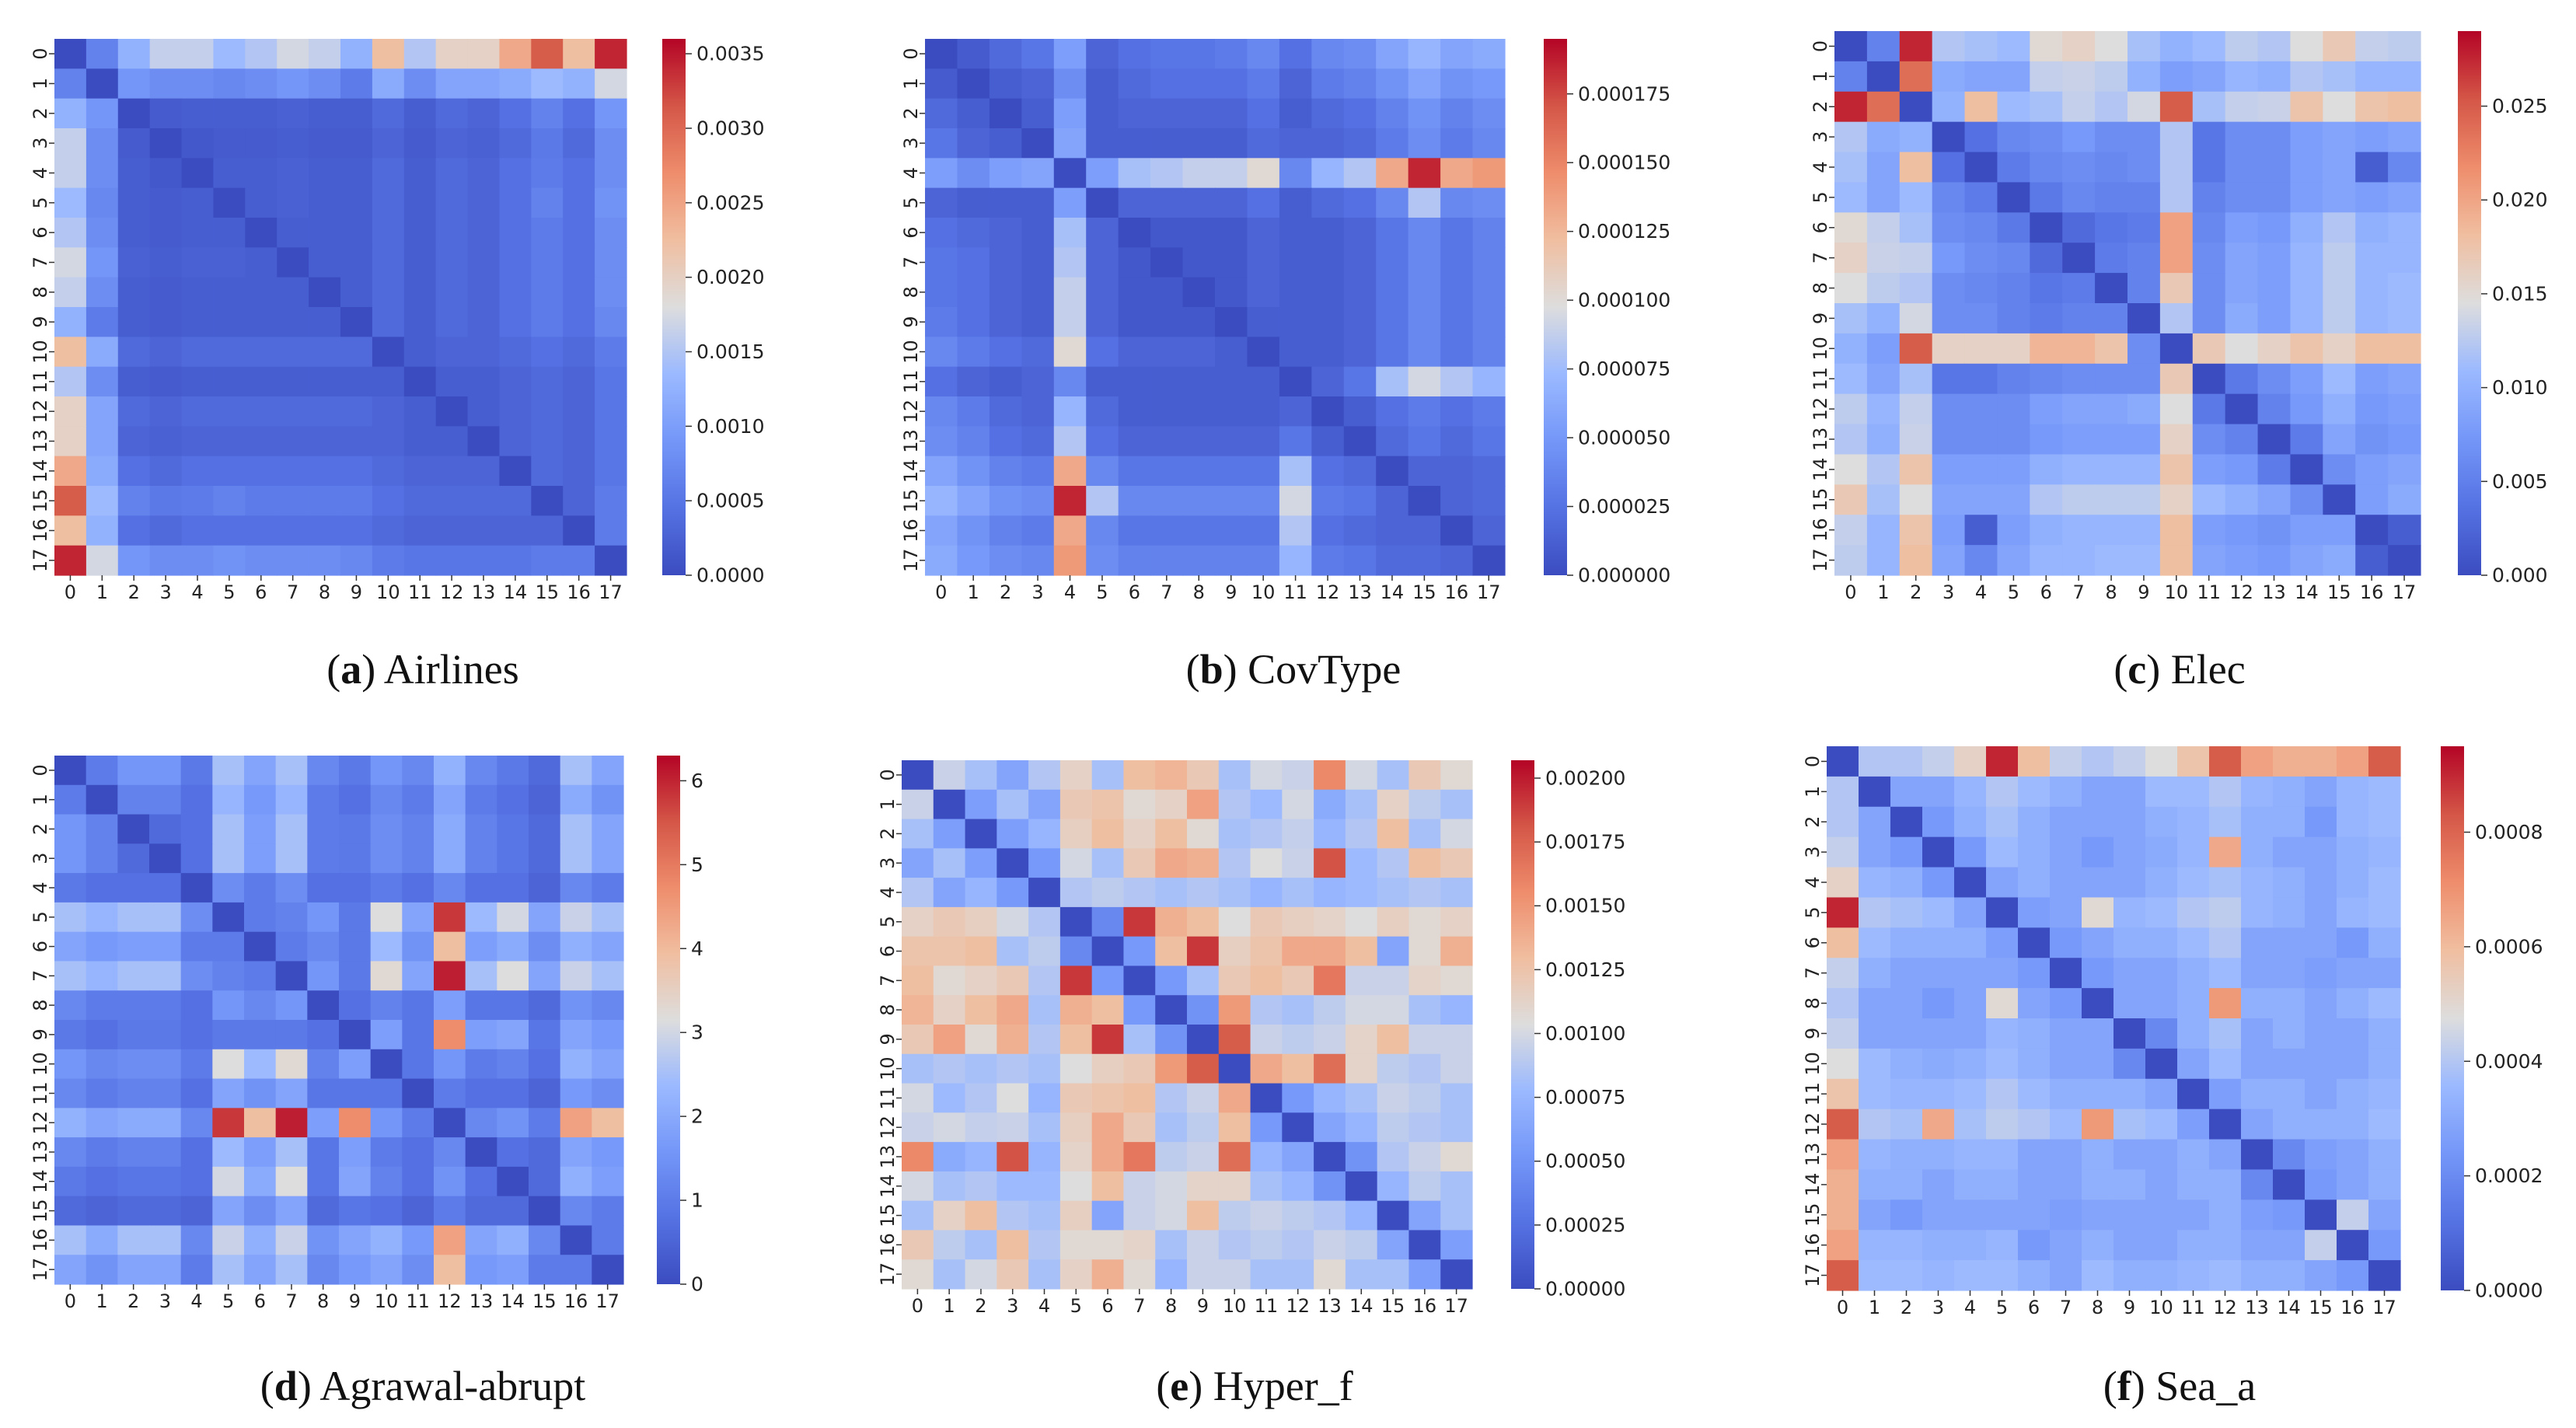 This screenshot has height=1428, width=2576. What do you see at coordinates (1107, 1306) in the screenshot?
I see `x-tick-label: 6` at bounding box center [1107, 1306].